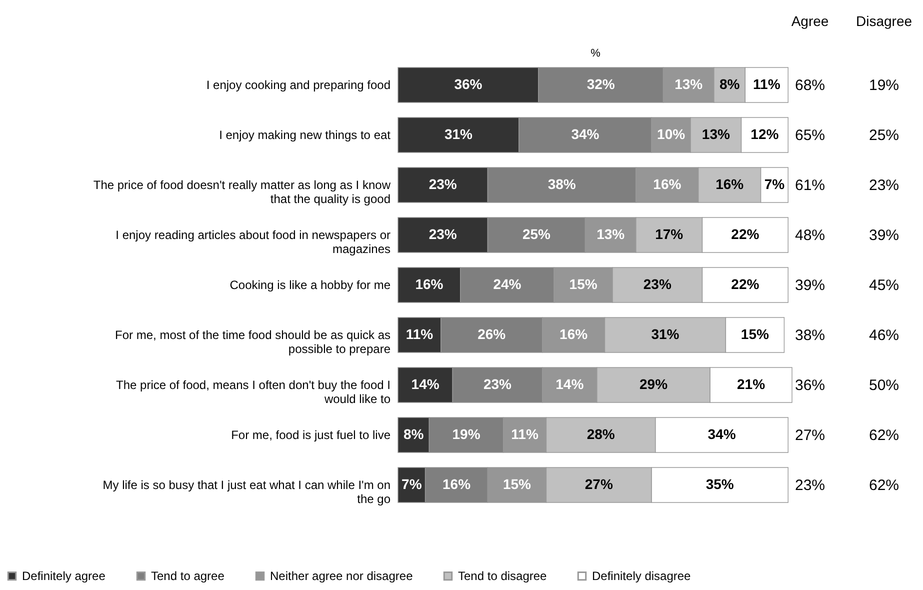 This screenshot has height=590, width=923. Describe the element at coordinates (654, 384) in the screenshot. I see `data-label: 29%` at that location.